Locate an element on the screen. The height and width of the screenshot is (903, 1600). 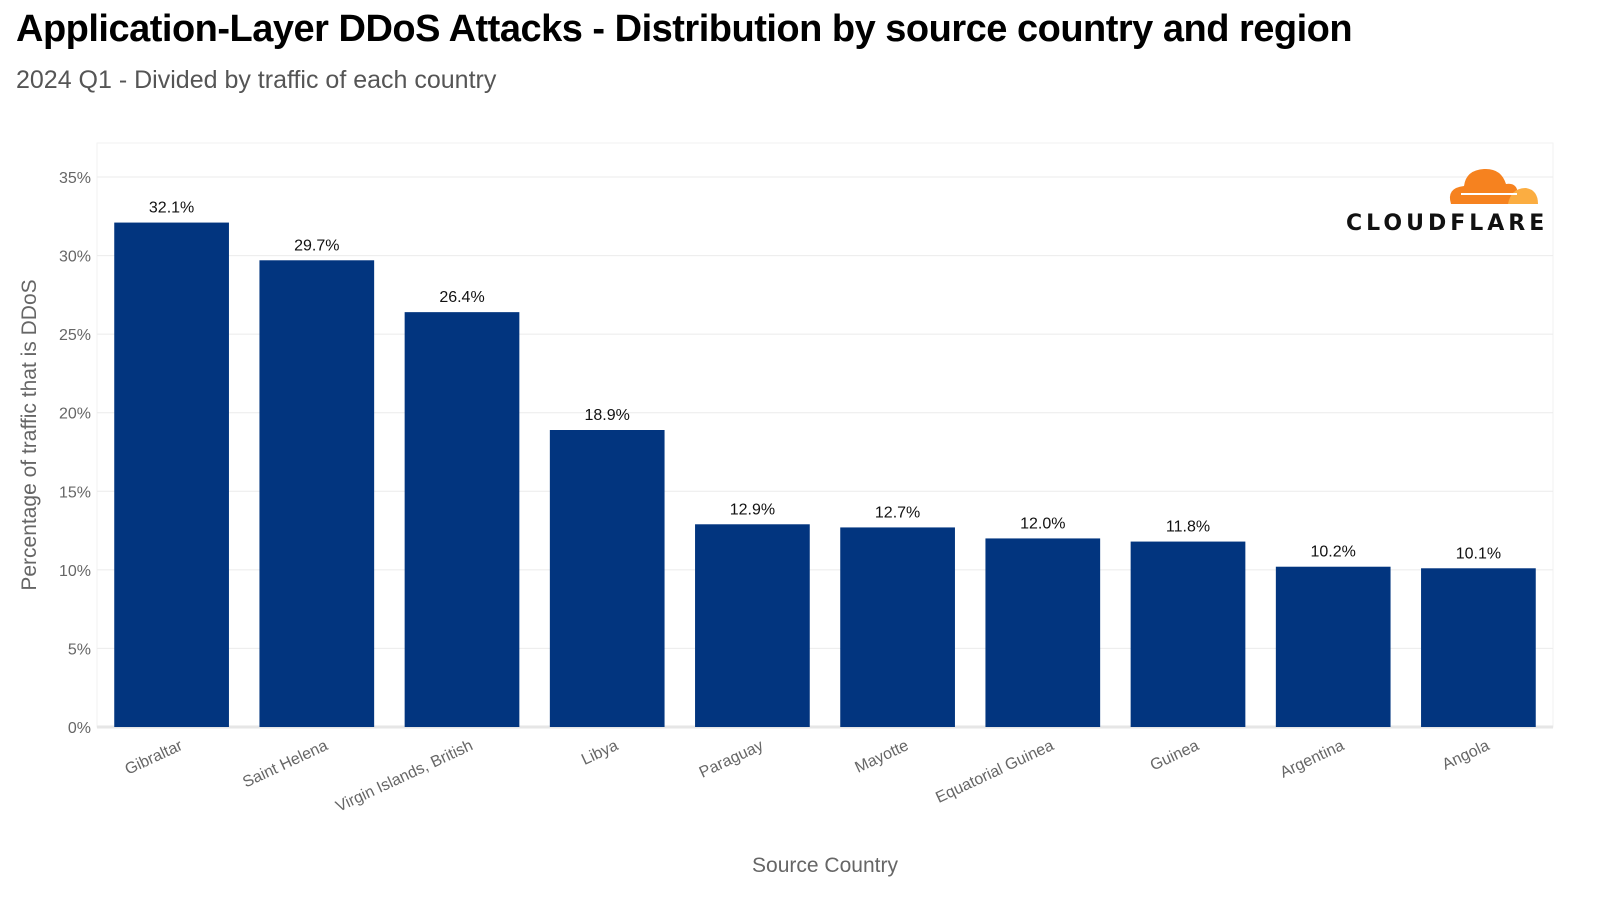
cloudflare-logo: CLOUDFLARE is located at coordinates (1446, 201).